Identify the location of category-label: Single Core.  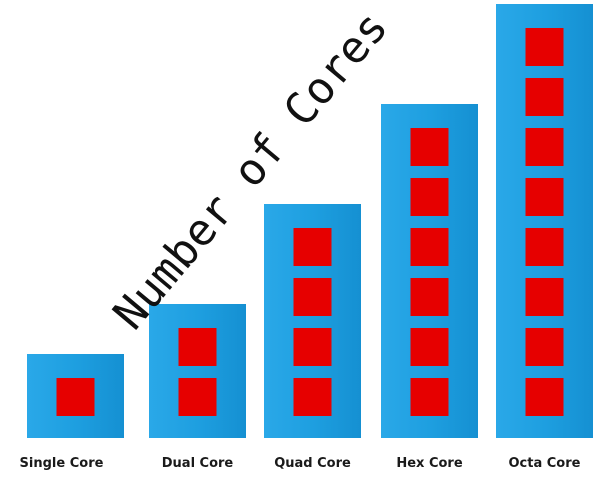
(62, 463).